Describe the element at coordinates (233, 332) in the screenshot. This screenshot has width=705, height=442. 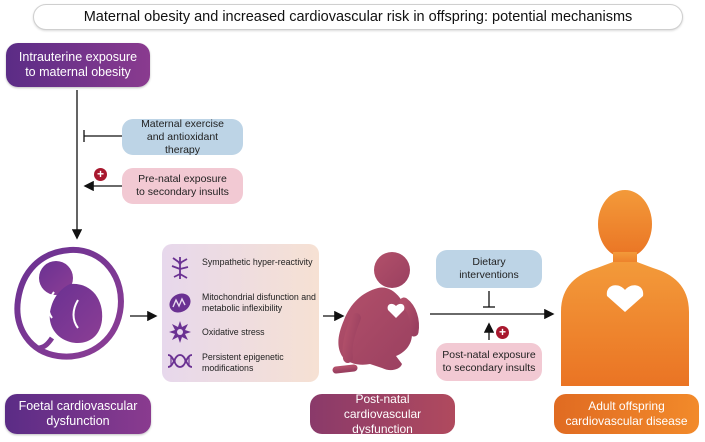
I see `mechanism-label-oxidative: Oxidative stress` at that location.